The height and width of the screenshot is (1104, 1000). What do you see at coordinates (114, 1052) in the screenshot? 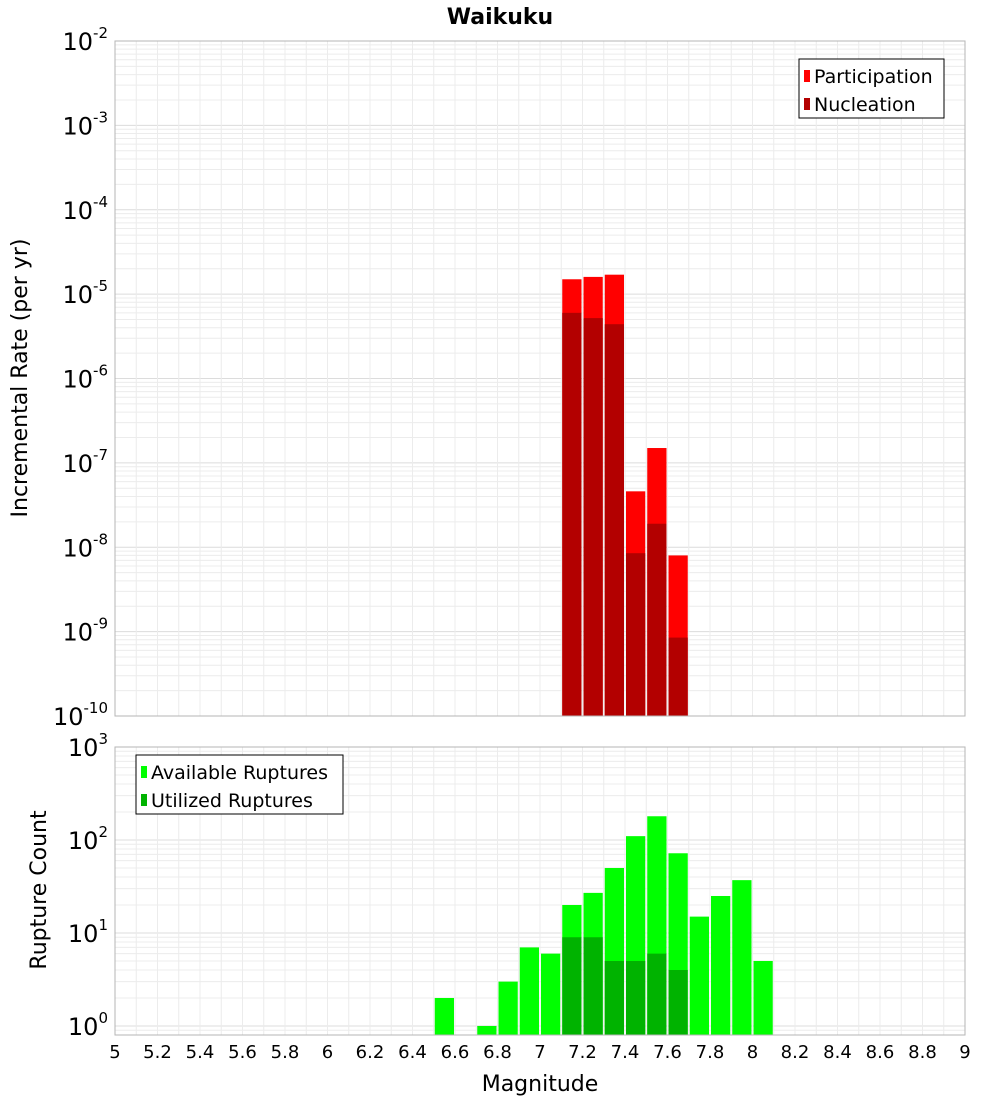
I see `x-tick-label: 5` at bounding box center [114, 1052].